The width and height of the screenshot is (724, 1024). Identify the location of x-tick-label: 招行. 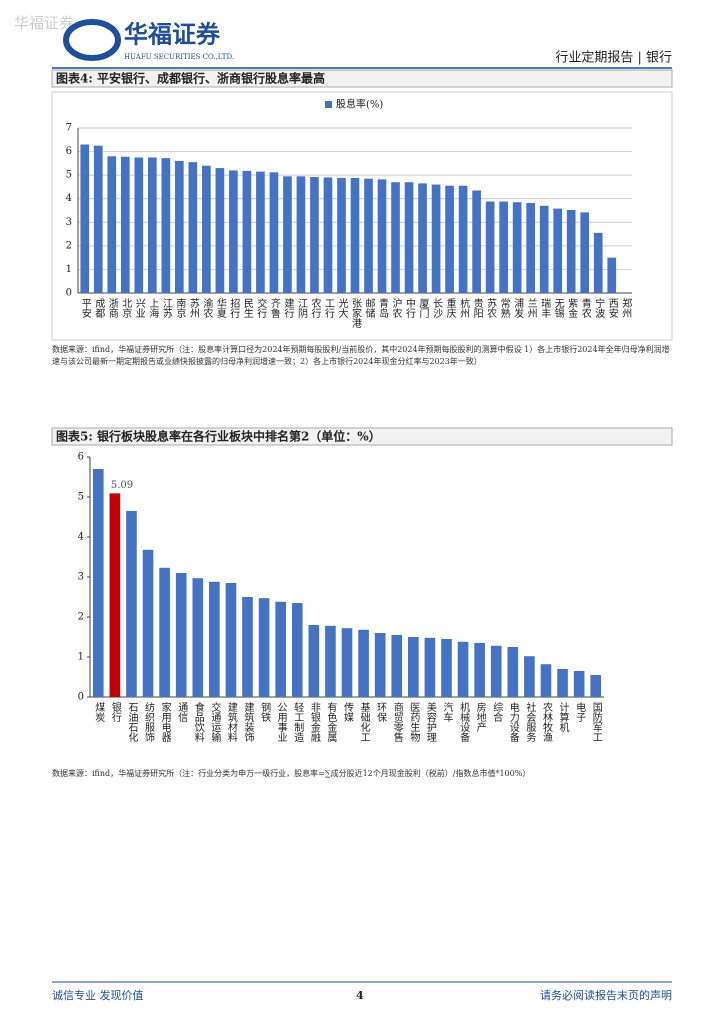
(234, 308).